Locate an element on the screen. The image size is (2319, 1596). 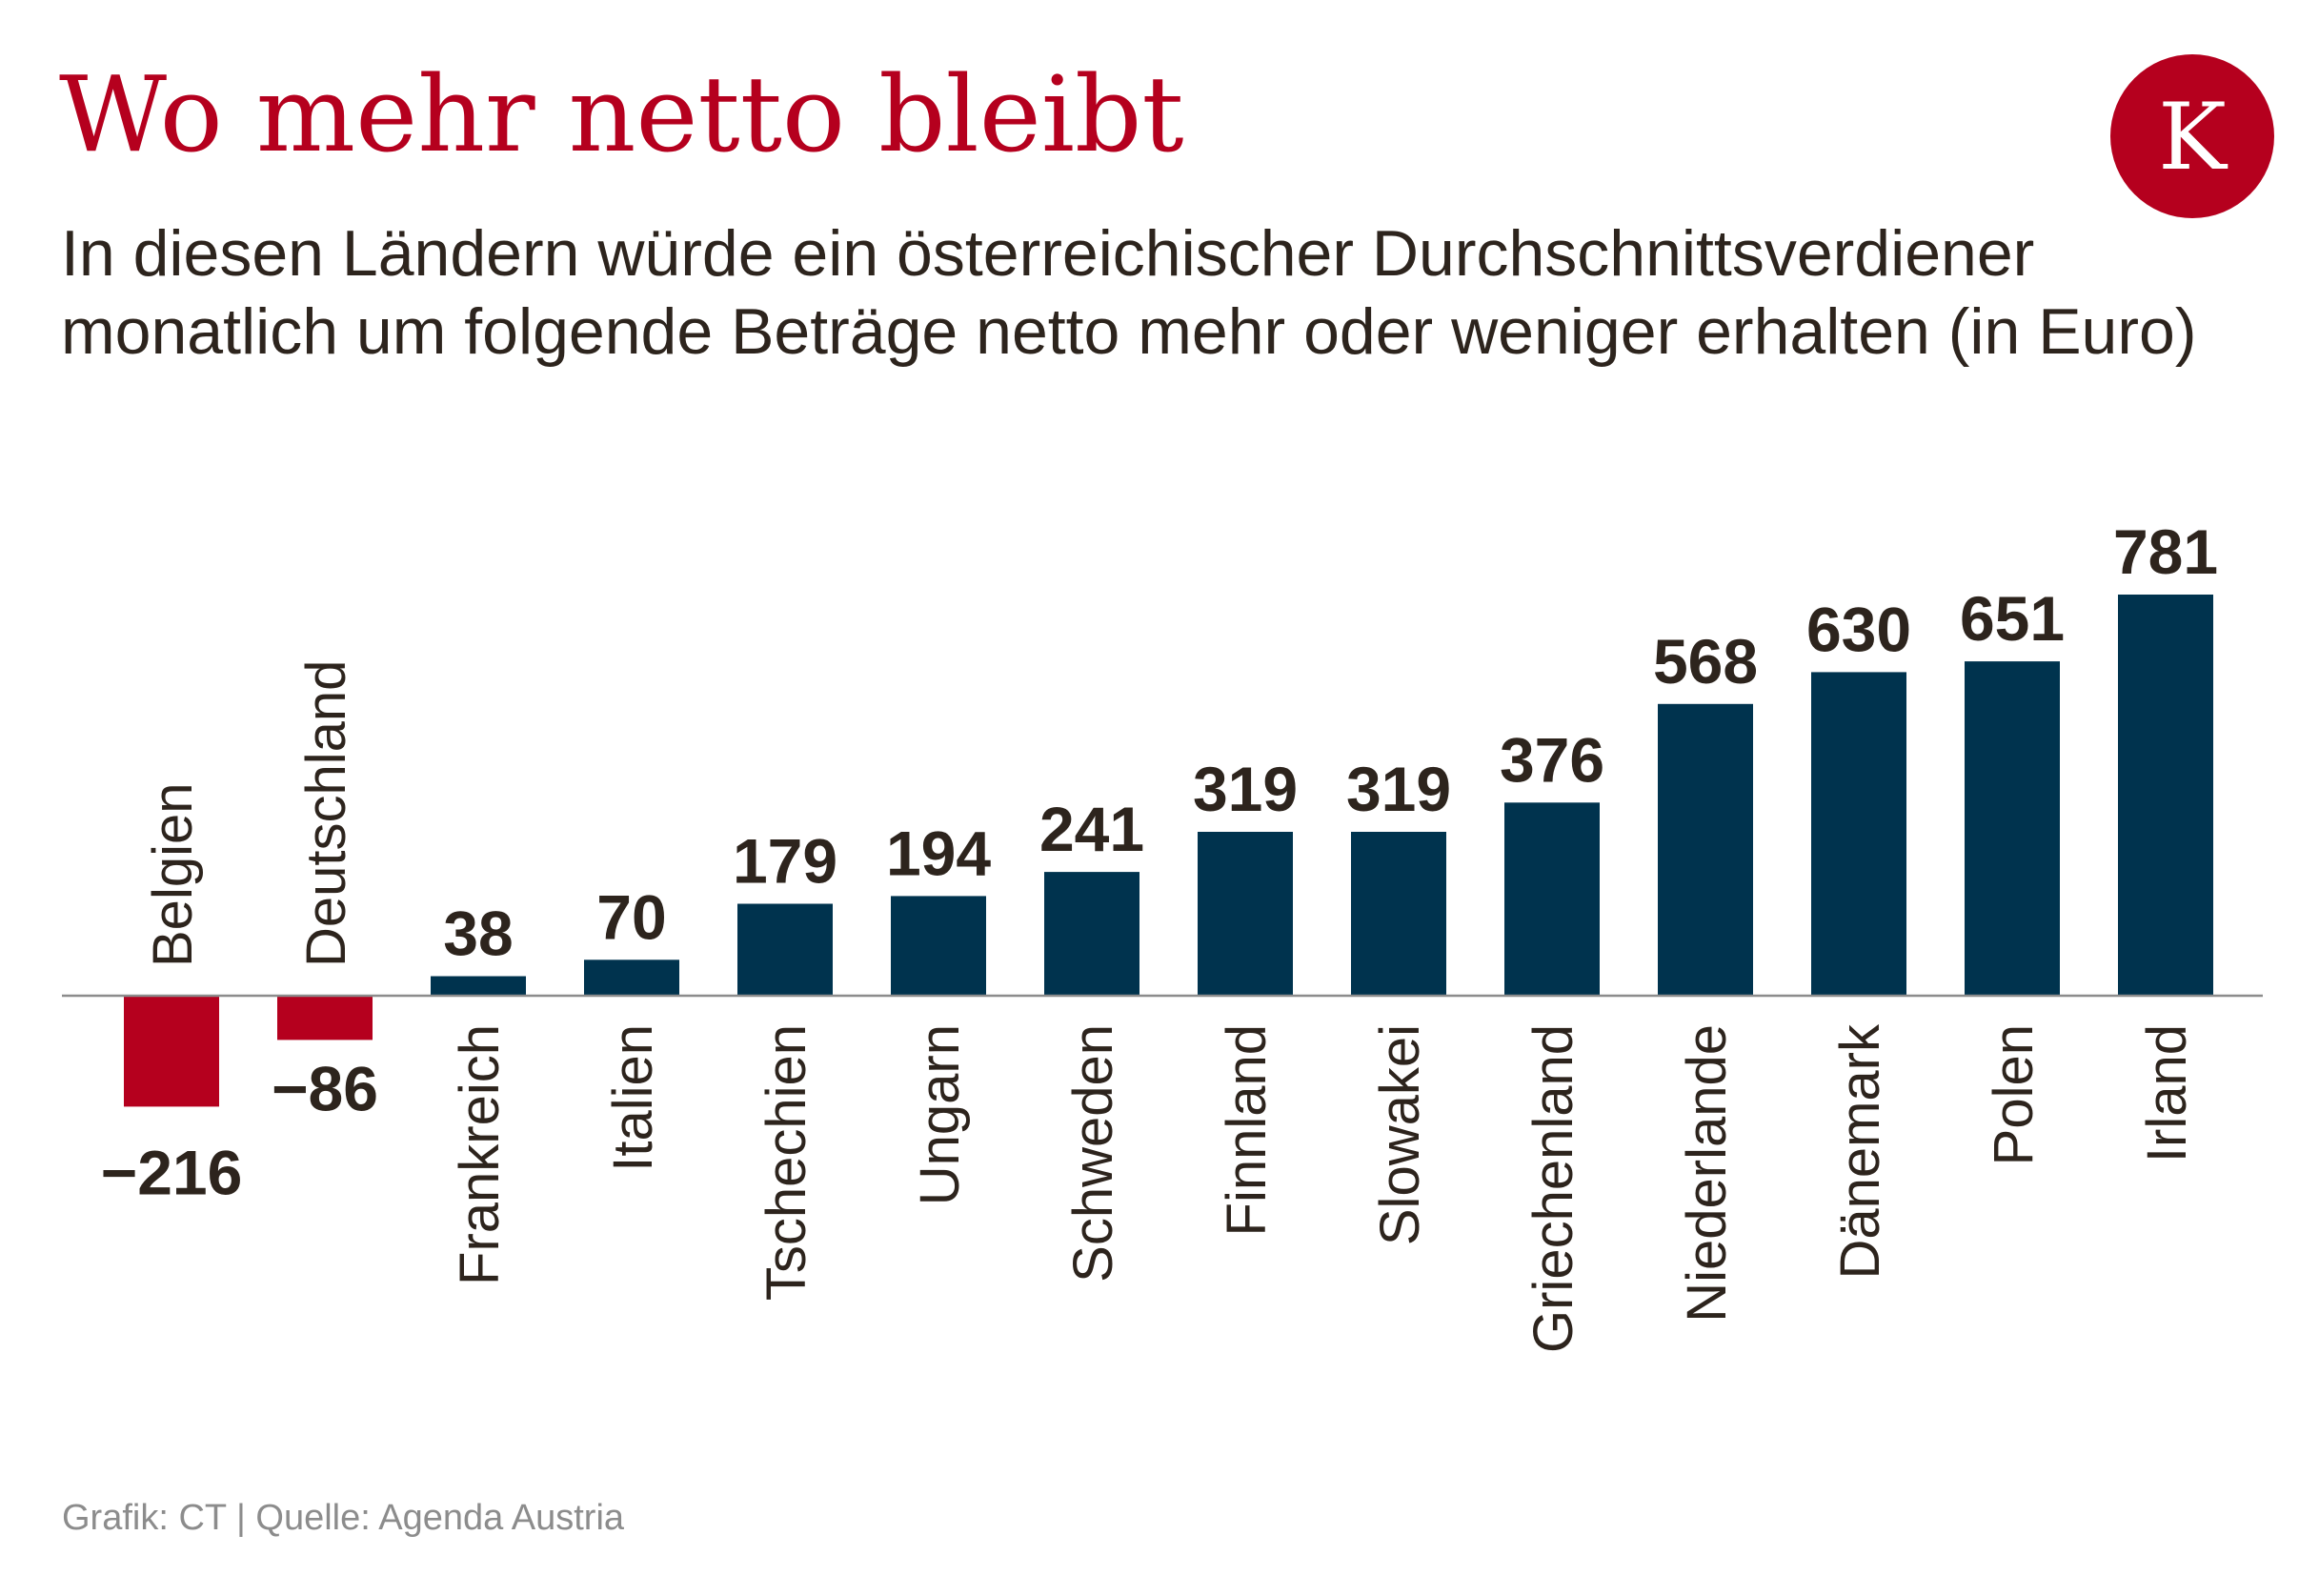
category-label: Frankreich is located at coordinates (480, 1154).